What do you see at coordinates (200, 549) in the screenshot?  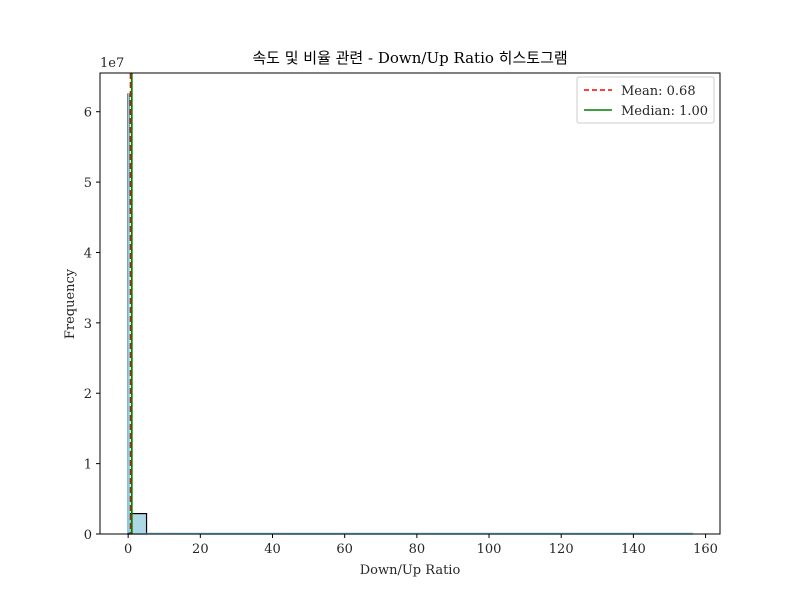 I see `x-tick-label: 20` at bounding box center [200, 549].